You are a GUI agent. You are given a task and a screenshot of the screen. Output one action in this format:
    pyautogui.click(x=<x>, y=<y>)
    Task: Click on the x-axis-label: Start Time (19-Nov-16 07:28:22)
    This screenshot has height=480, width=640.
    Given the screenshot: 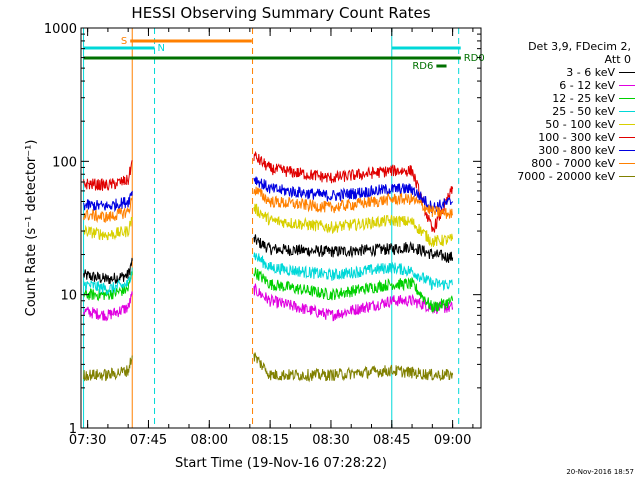 What is the action you would take?
    pyautogui.click(x=281, y=463)
    